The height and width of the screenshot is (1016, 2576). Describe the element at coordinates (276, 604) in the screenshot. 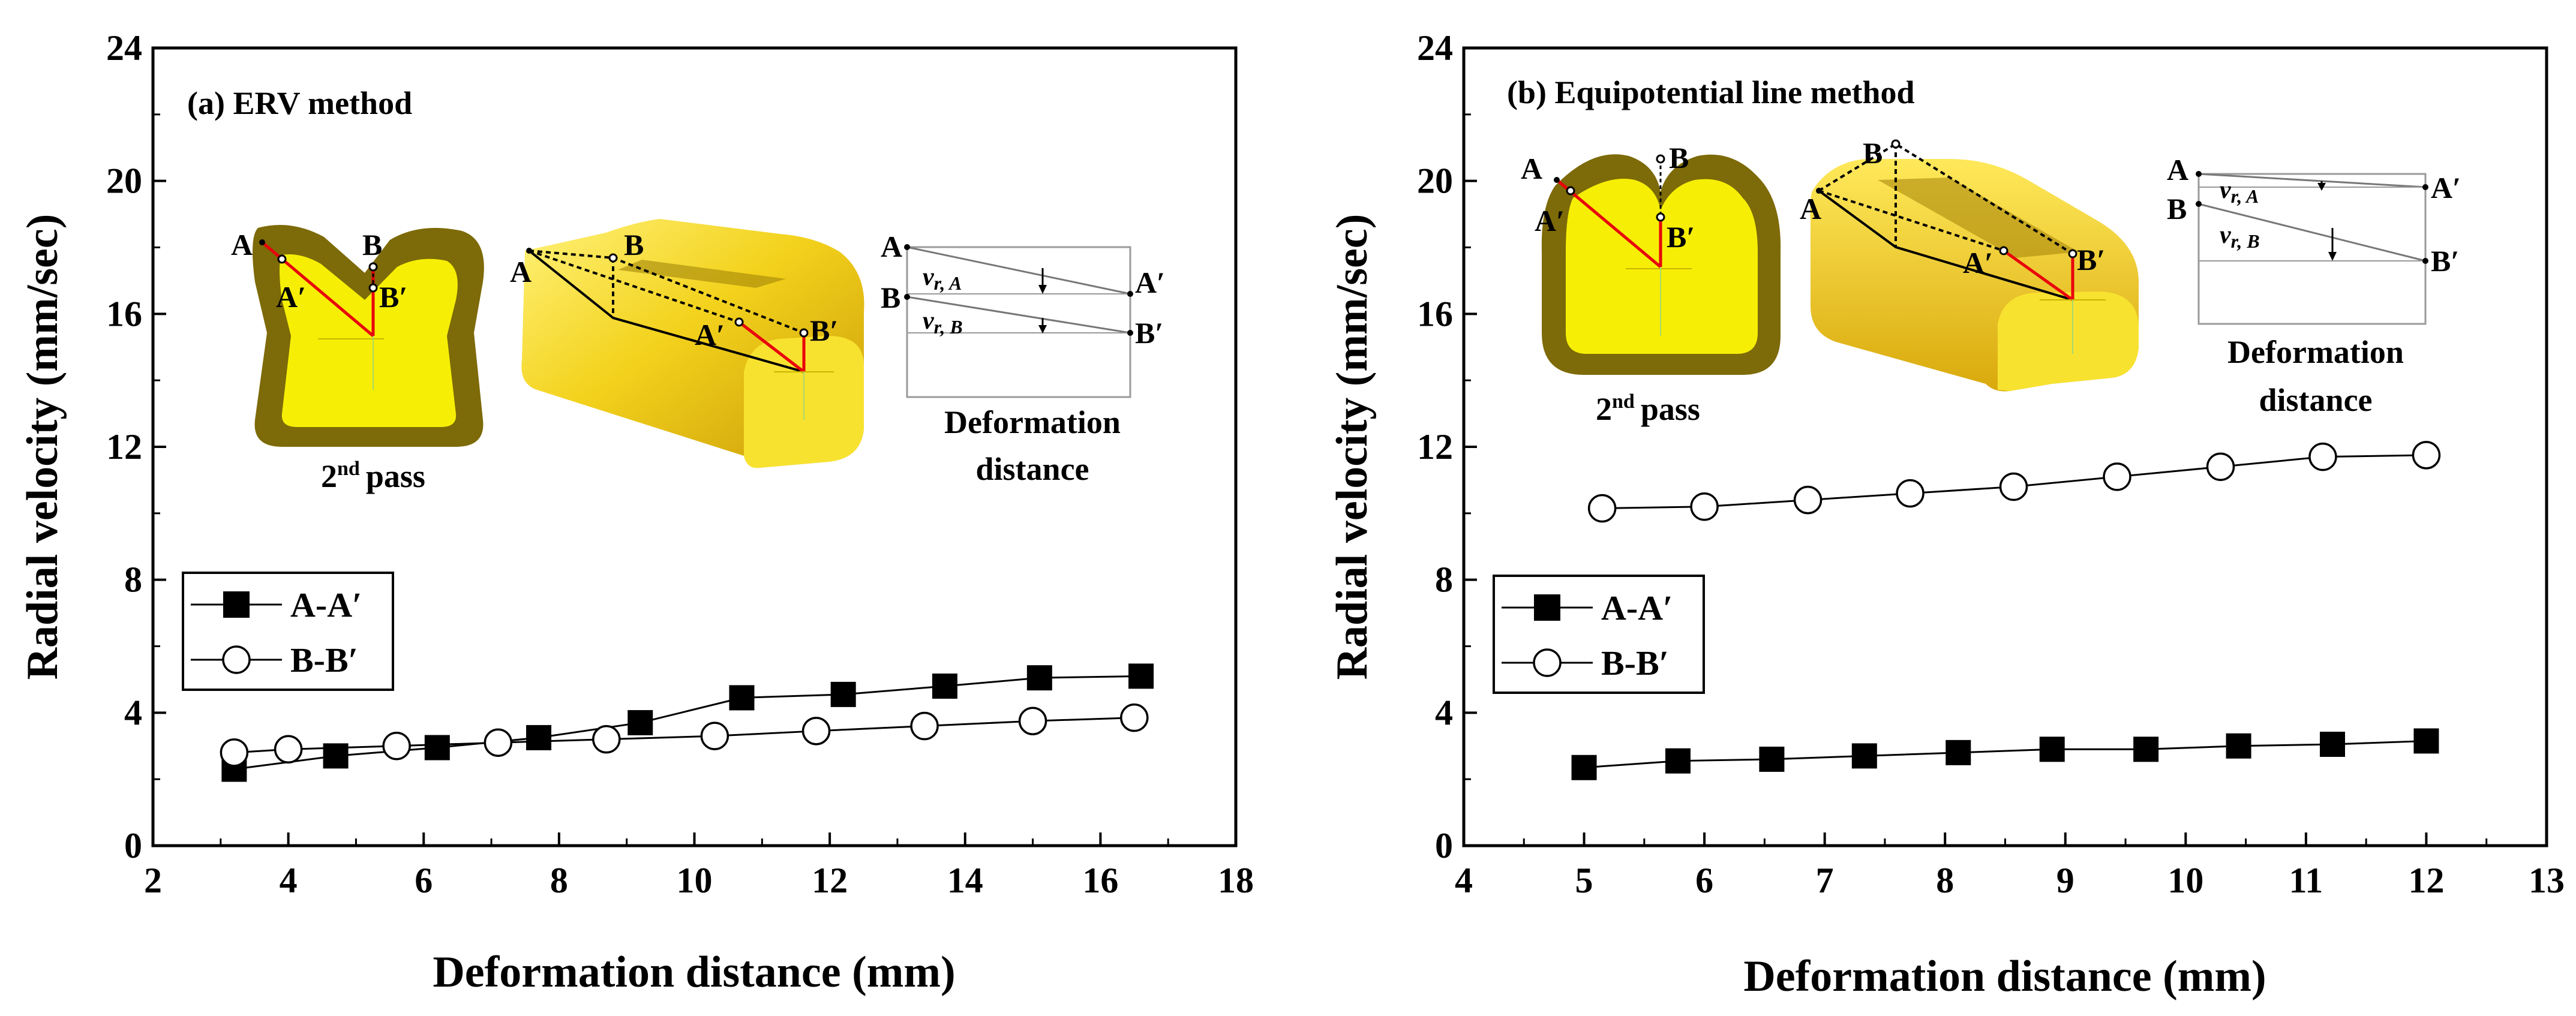

I see `panel-a-legend-entry-a: A-A′` at that location.